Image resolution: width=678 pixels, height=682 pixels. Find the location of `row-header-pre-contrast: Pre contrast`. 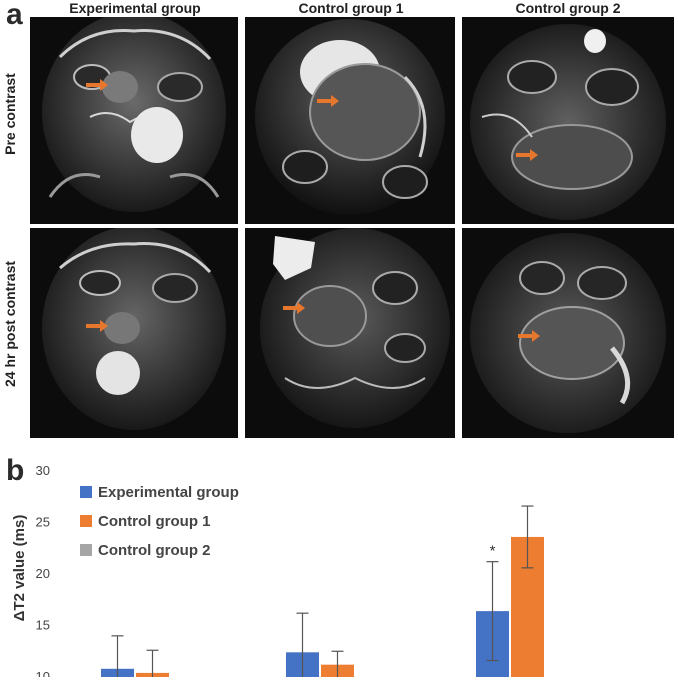

row-header-pre-contrast: Pre contrast is located at coordinates (10, 114).